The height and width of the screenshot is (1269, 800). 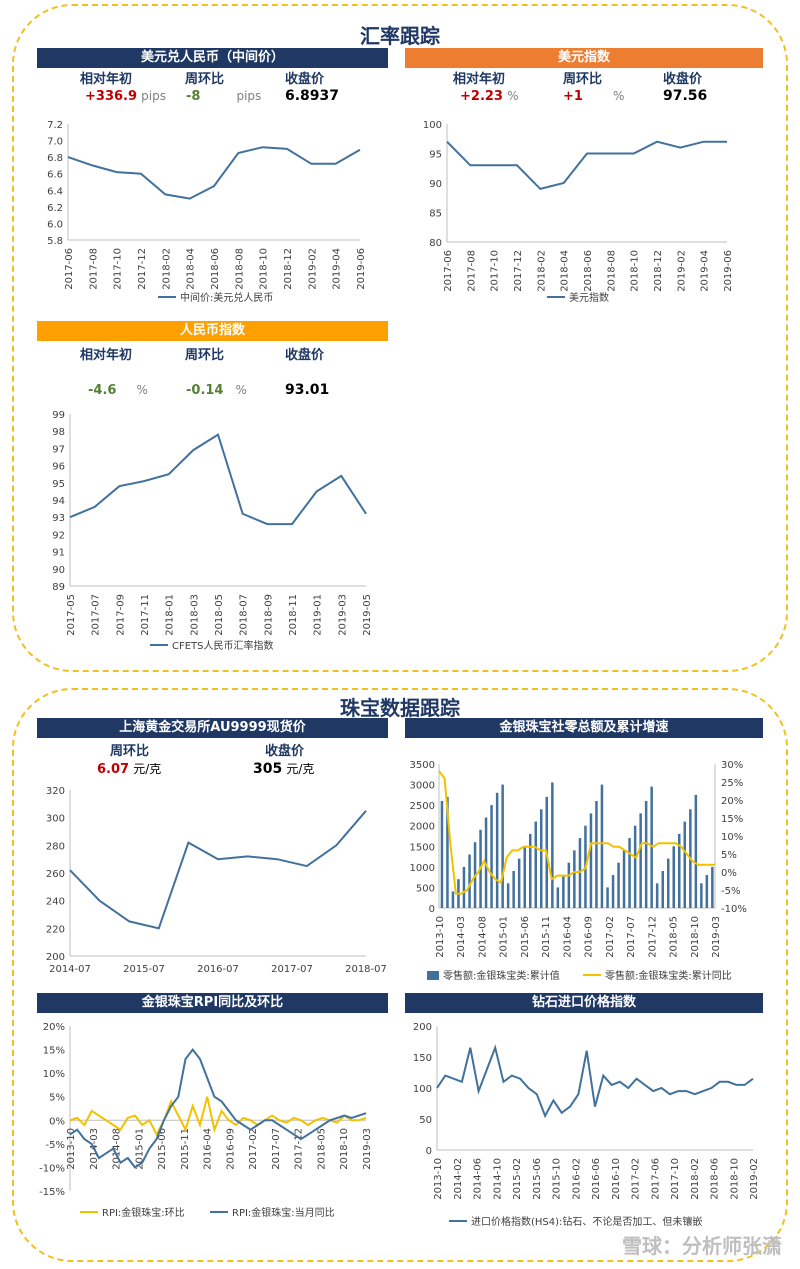 I want to click on x-tick-label: 2017-08, so click(x=93, y=269).